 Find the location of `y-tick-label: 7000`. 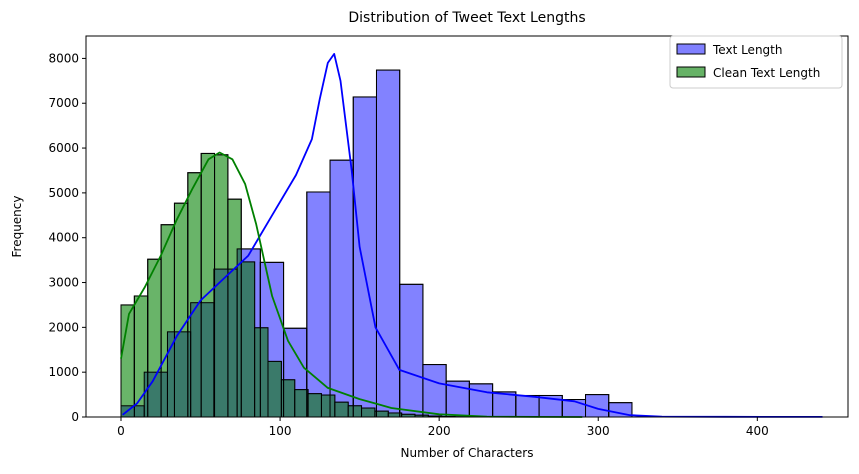

y-tick-label: 7000 is located at coordinates (63, 103).